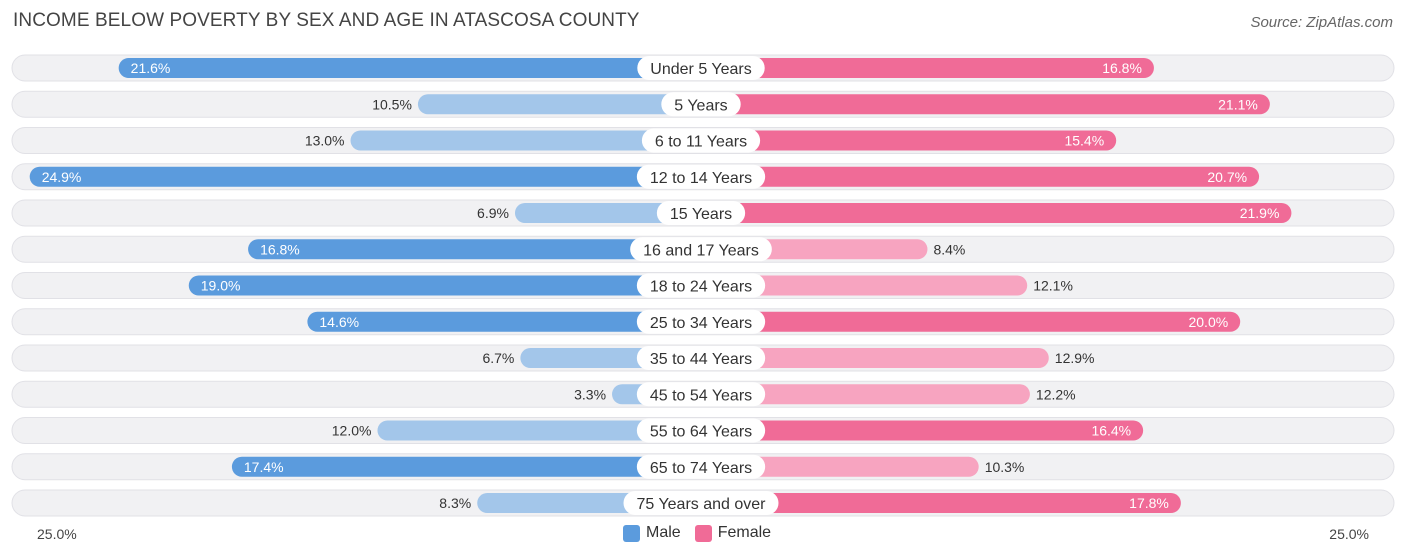 The width and height of the screenshot is (1406, 559). What do you see at coordinates (1349, 534) in the screenshot?
I see `axis-label-right: 25.0%` at bounding box center [1349, 534].